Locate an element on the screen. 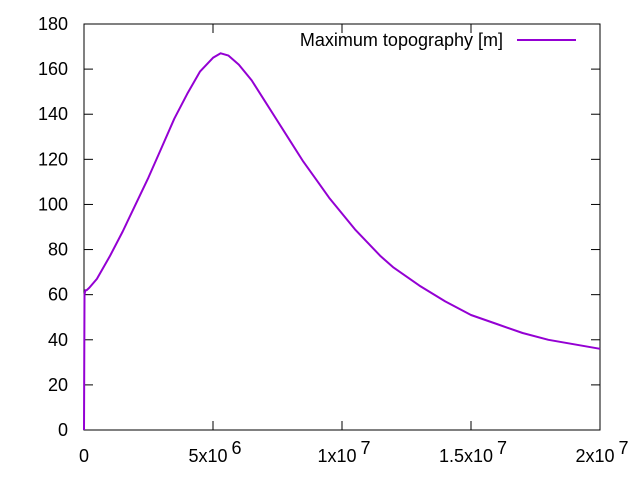  y-tick-label: 160 is located at coordinates (53, 69).